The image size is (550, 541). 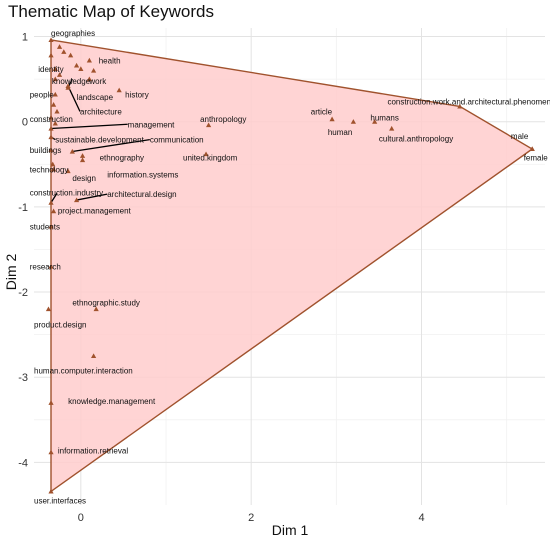 What do you see at coordinates (23, 251) in the screenshot?
I see `y-ticks: 1 0 -1 -2 -3 -4` at bounding box center [23, 251].